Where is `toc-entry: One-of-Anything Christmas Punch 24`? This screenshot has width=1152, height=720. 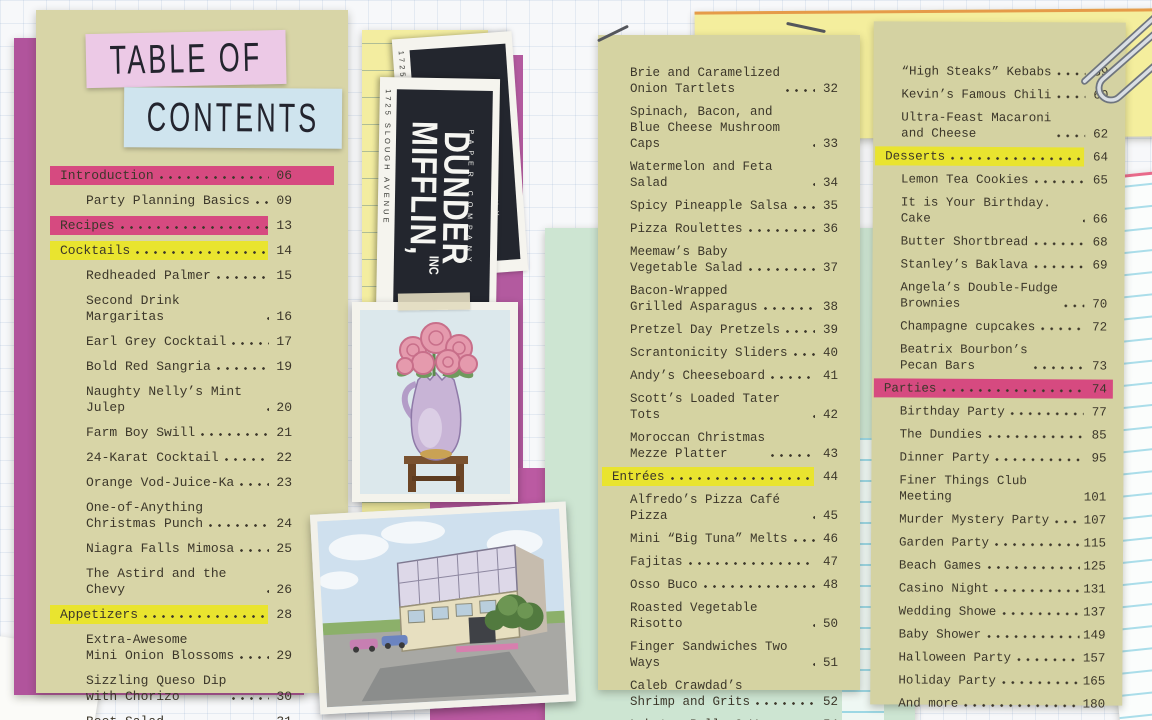 toc-entry: One-of-Anything Christmas Punch 24 is located at coordinates (176, 516).